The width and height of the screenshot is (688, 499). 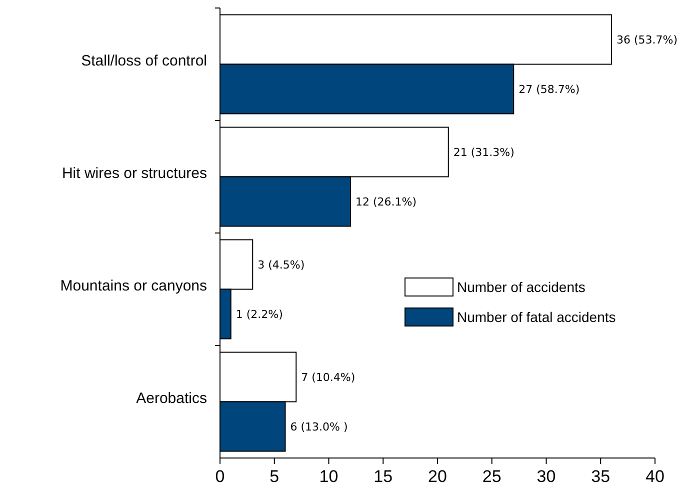 I want to click on data-label: 12 (26.1%), so click(x=386, y=201).